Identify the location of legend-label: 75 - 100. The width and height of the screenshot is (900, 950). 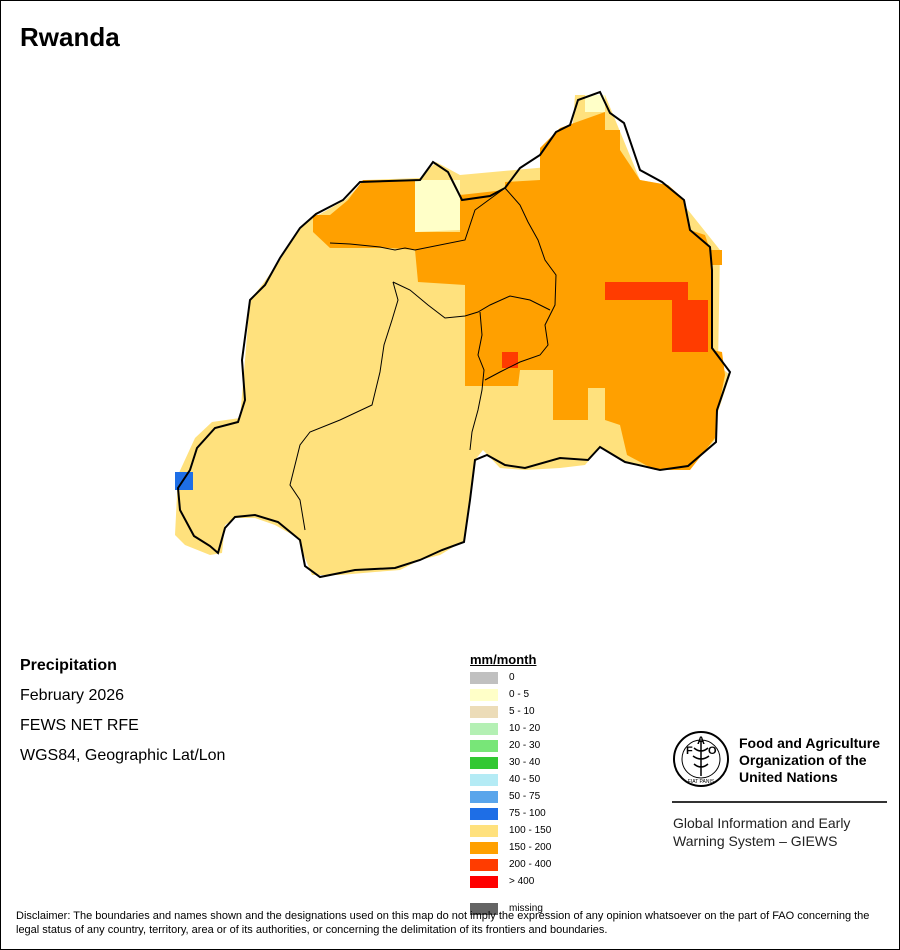
(527, 813).